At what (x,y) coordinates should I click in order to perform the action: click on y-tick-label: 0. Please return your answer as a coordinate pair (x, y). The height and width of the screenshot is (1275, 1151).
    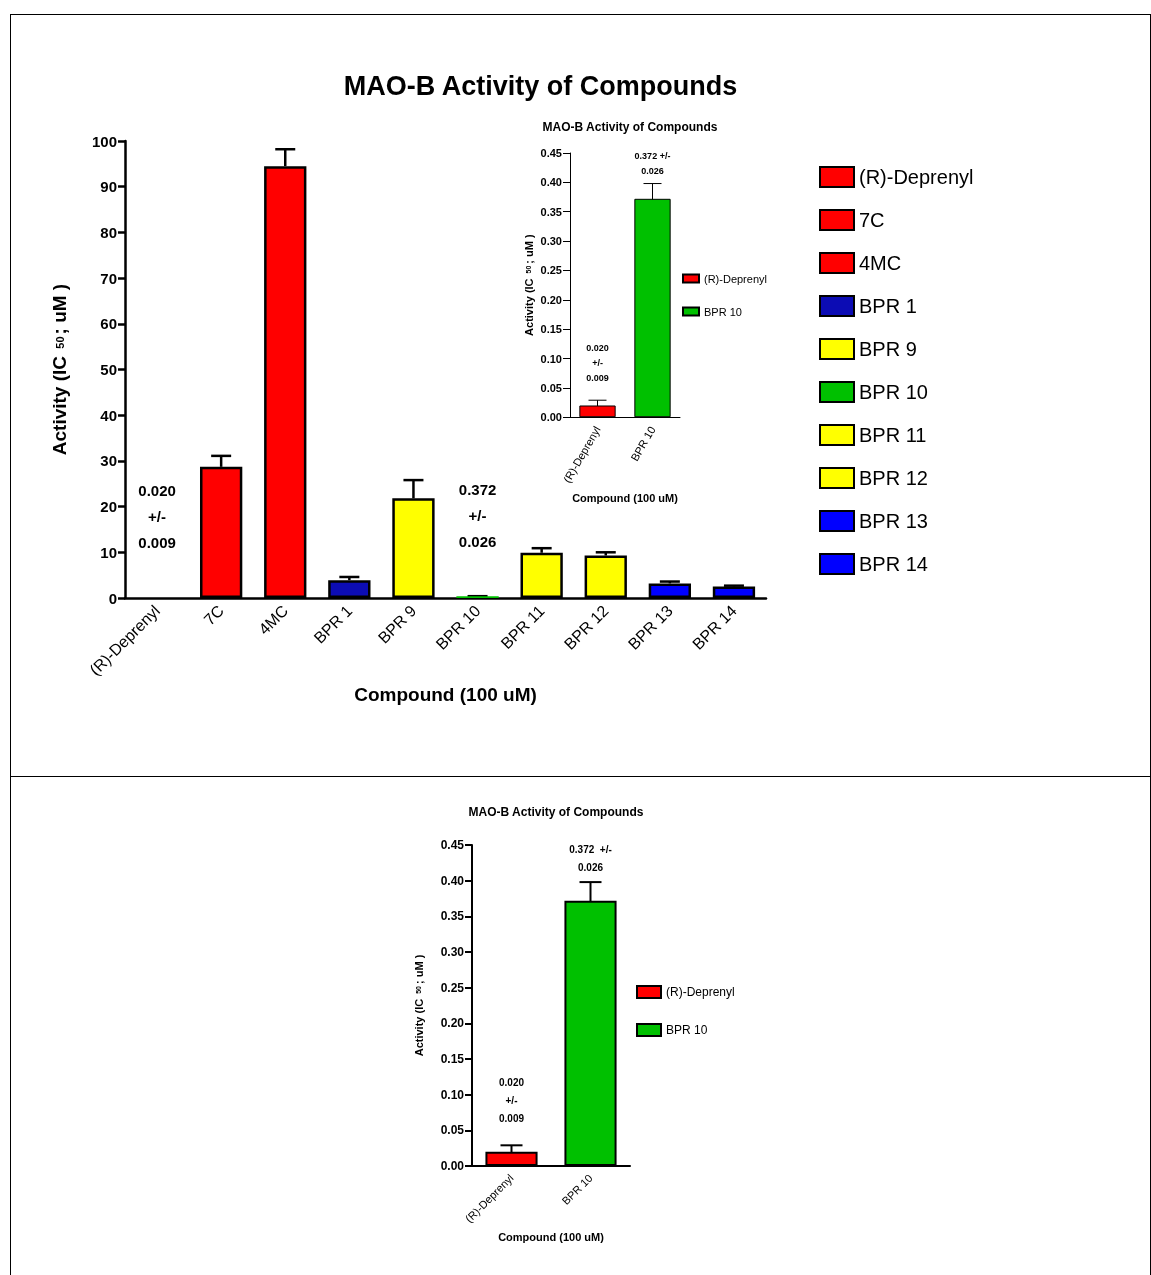
    Looking at the image, I should click on (112, 598).